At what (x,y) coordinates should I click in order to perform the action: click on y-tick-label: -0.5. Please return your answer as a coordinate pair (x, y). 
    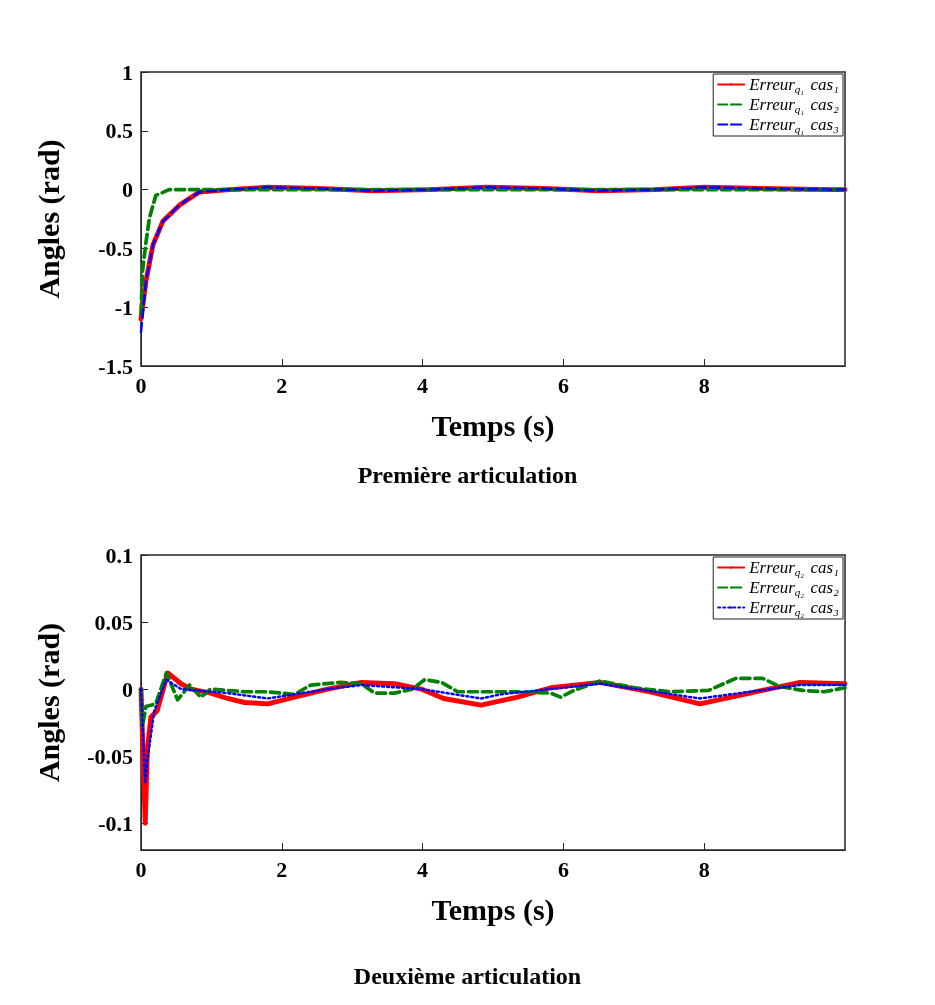
    Looking at the image, I should click on (115, 248).